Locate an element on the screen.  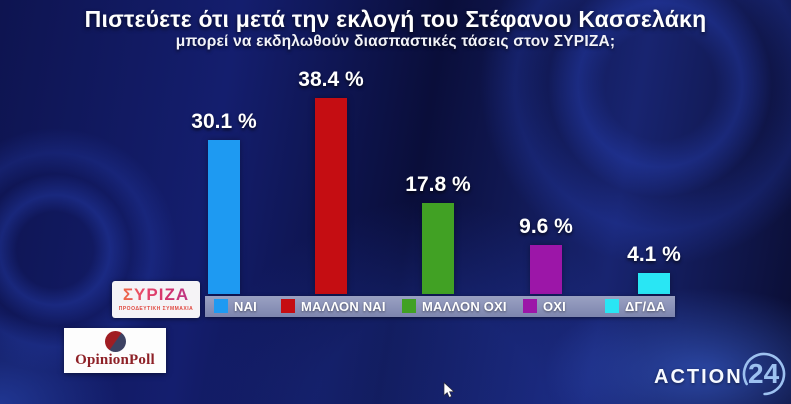
syriza-logo-subtext: ΠΡΟΟΔΕΥΤΙΚΗ ΣΥΜΜΑΧΙΑ is located at coordinates (156, 309).